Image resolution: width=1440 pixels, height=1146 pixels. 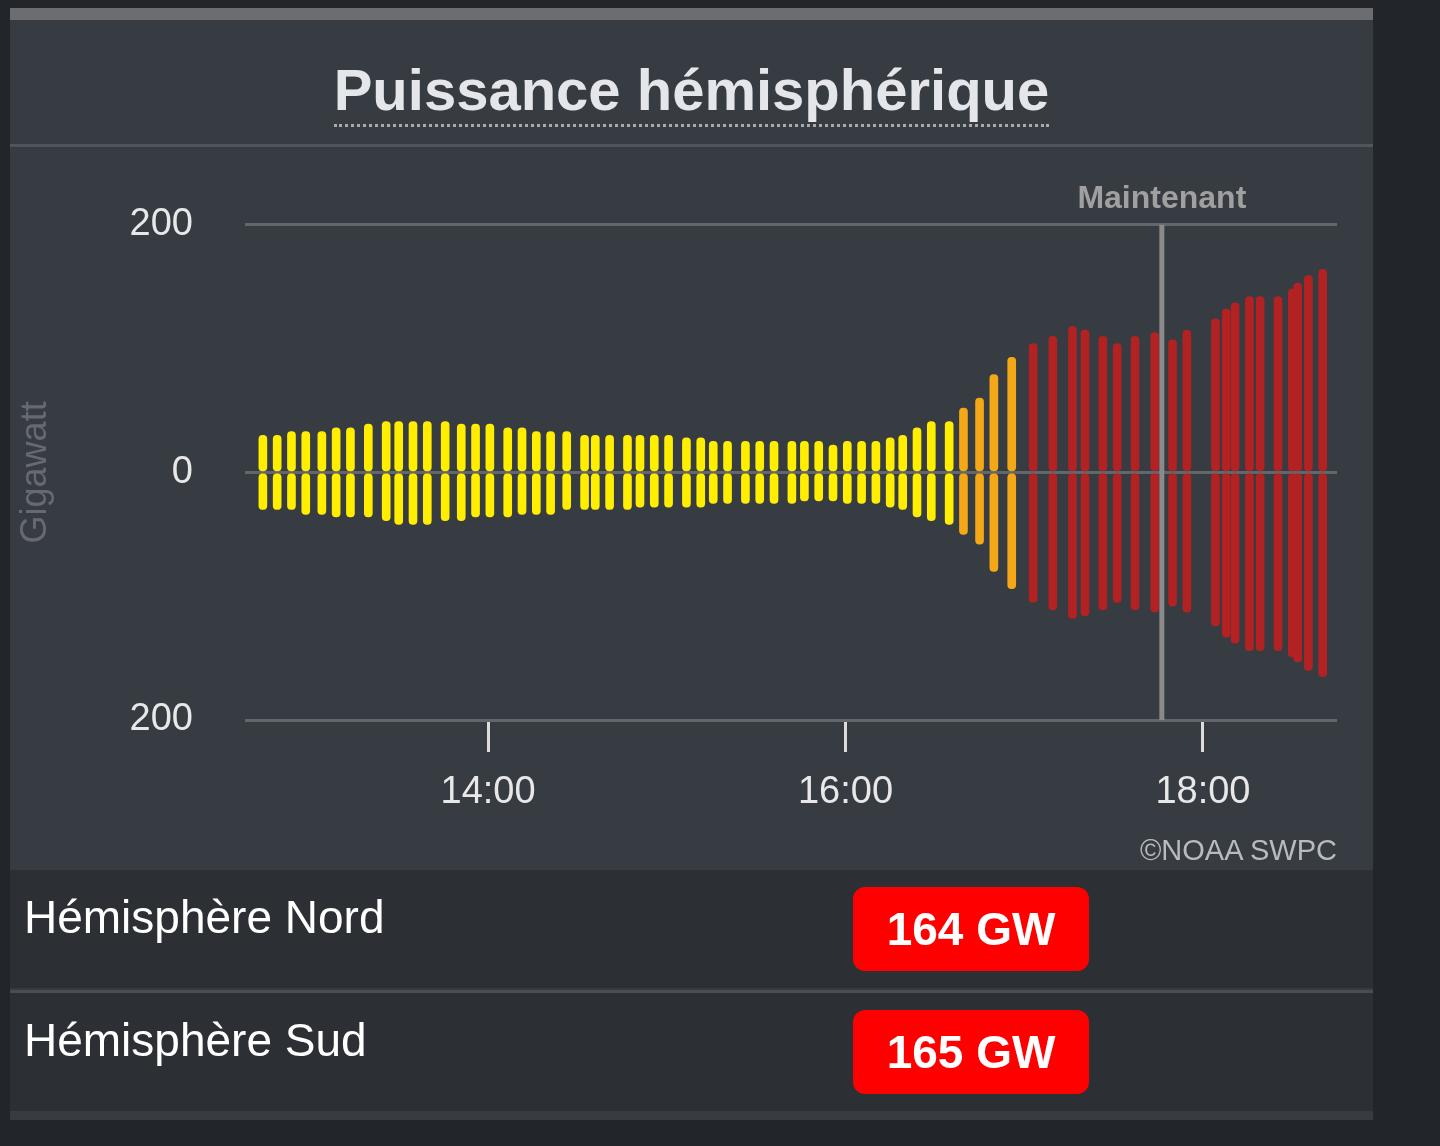 What do you see at coordinates (691, 92) in the screenshot?
I see `chart-title: Puissance hémisphérique` at bounding box center [691, 92].